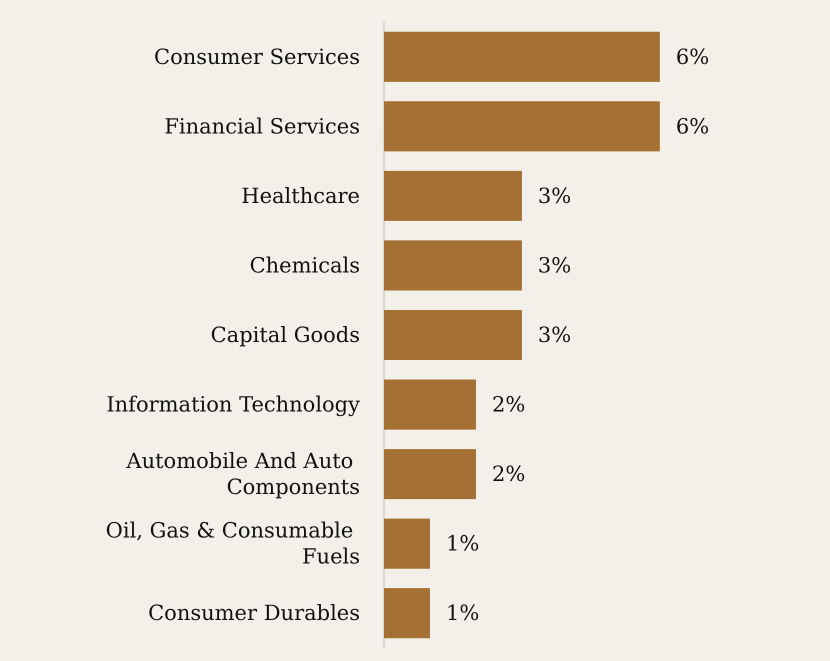 This screenshot has width=830, height=661. Describe the element at coordinates (242, 474) in the screenshot. I see `y-tick-label: Automobile And Auto Components` at that location.